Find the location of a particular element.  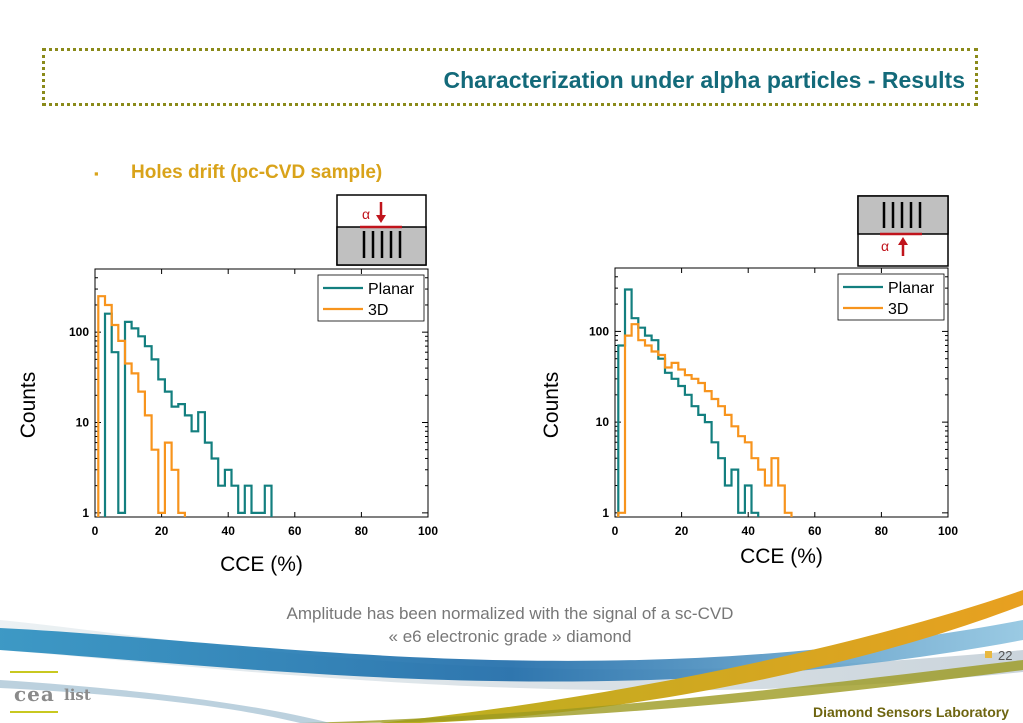

bullet-text: Holes drift (pc-CVD sample) is located at coordinates (257, 172).